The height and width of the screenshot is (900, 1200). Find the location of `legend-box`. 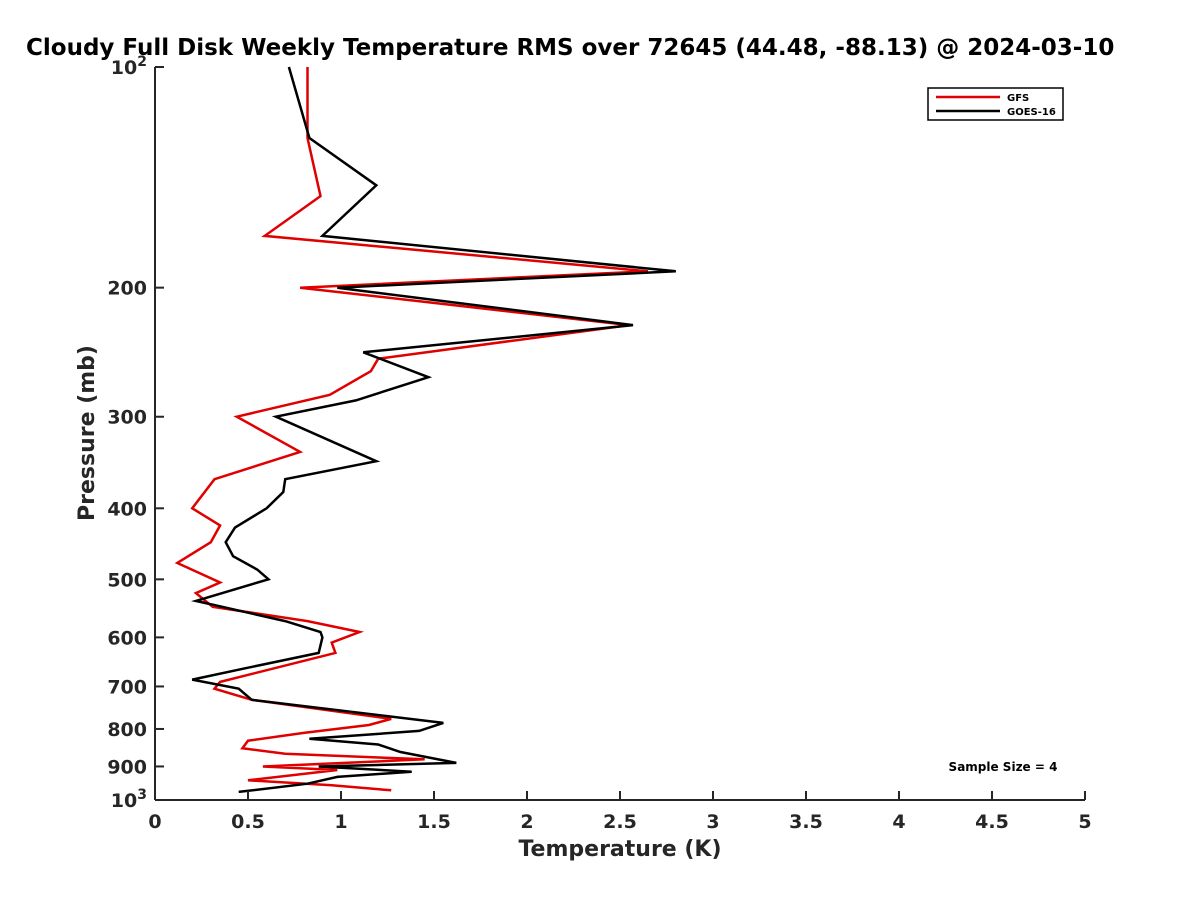

legend-box is located at coordinates (995, 104).